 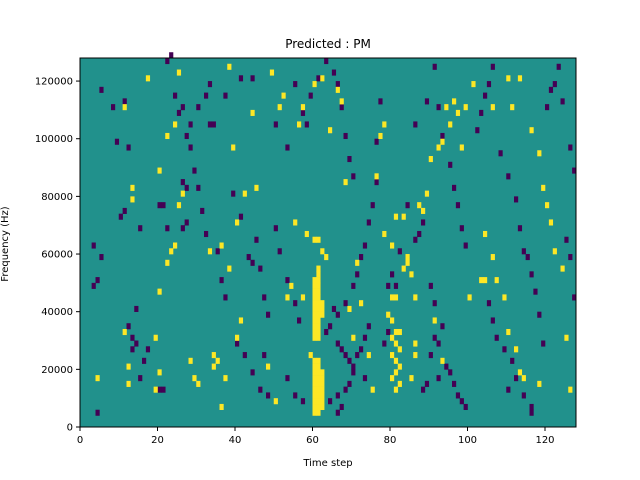 What do you see at coordinates (80, 440) in the screenshot?
I see `x-tick-label: 0` at bounding box center [80, 440].